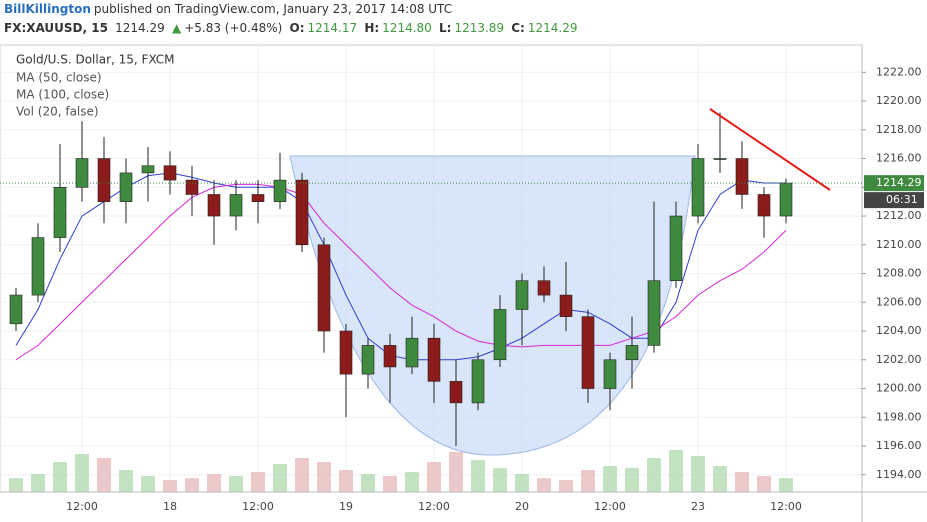 This screenshot has width=927, height=522. What do you see at coordinates (899, 182) in the screenshot?
I see `last-price-label: 1214.29` at bounding box center [899, 182].